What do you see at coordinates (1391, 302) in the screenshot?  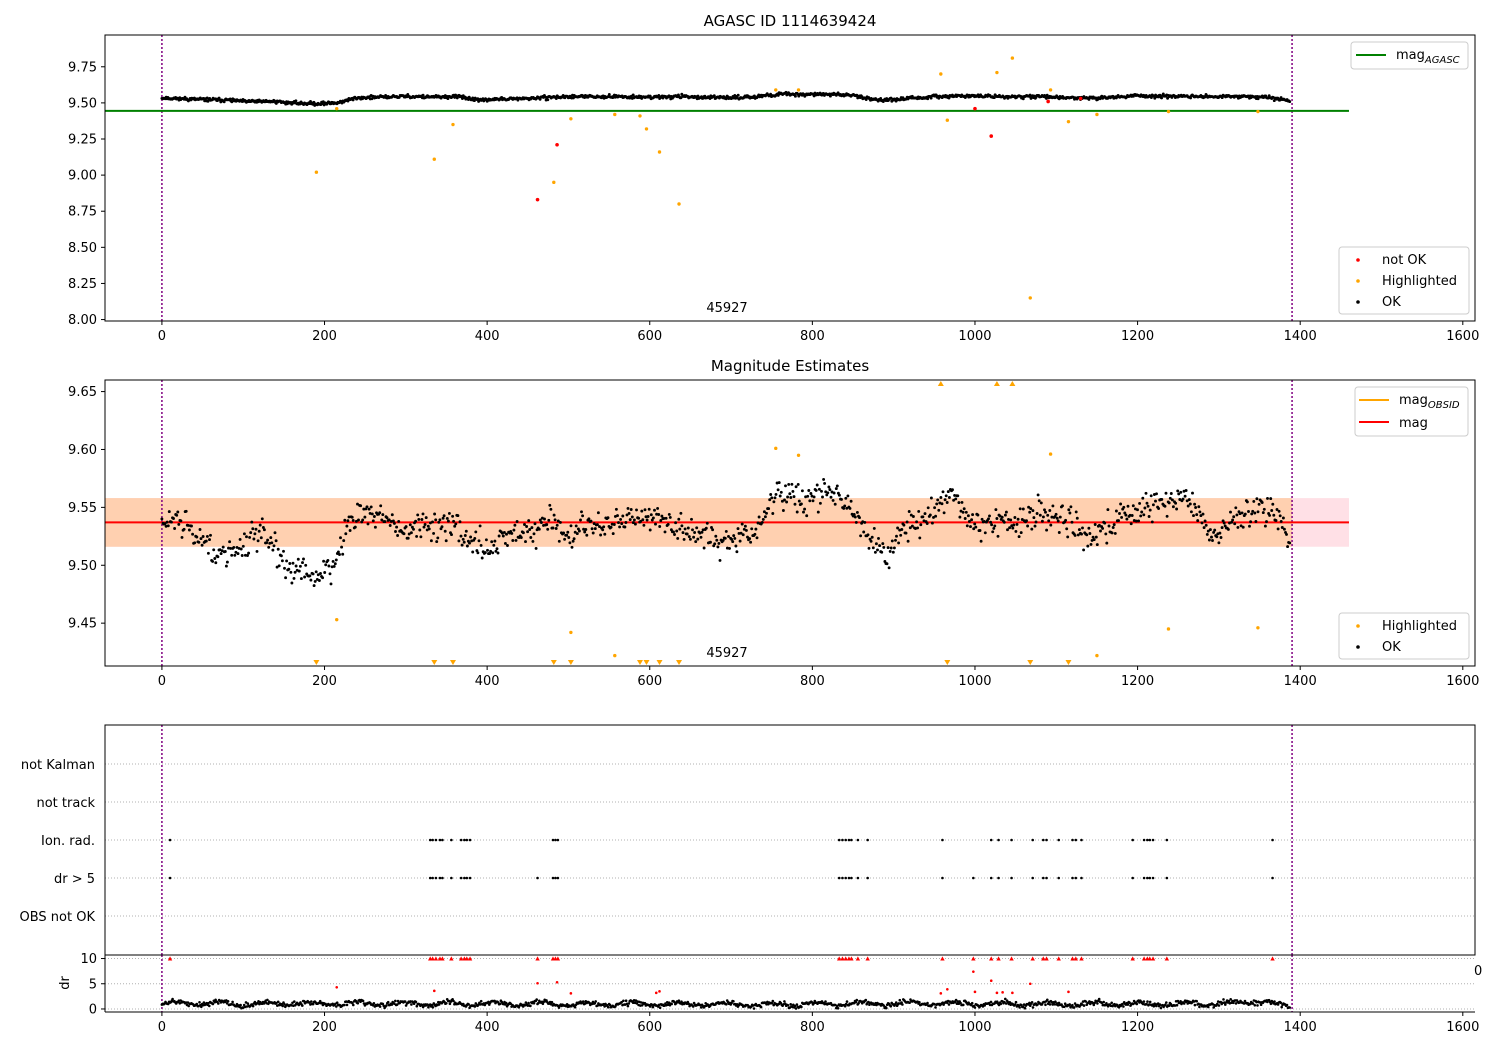 I see `legend-ok-label: OK` at bounding box center [1391, 302].